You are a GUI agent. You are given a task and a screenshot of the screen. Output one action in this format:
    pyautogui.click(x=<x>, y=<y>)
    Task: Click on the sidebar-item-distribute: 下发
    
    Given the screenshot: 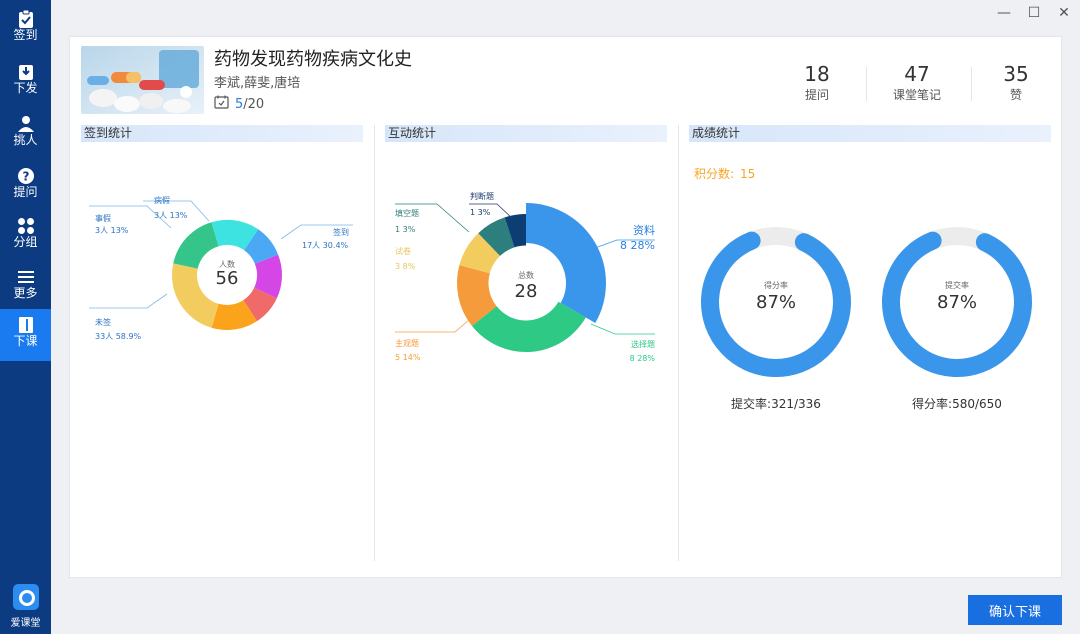 What is the action you would take?
    pyautogui.click(x=25, y=81)
    